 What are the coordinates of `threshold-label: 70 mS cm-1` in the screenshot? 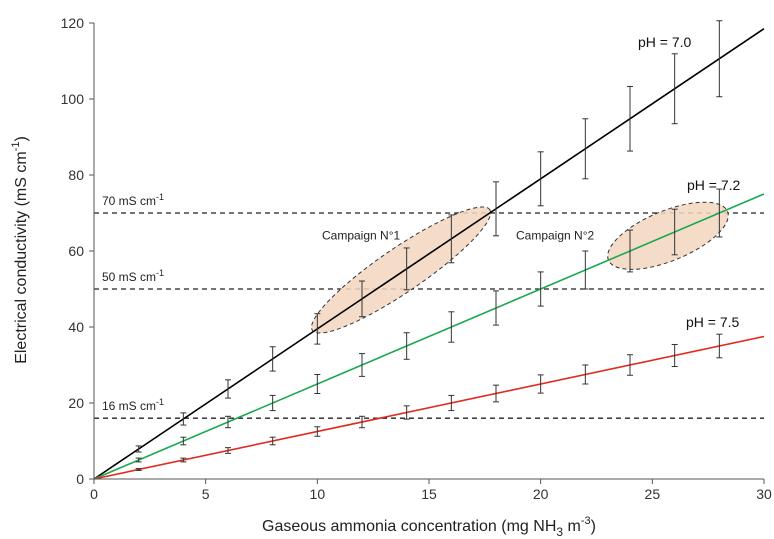 It's located at (133, 200).